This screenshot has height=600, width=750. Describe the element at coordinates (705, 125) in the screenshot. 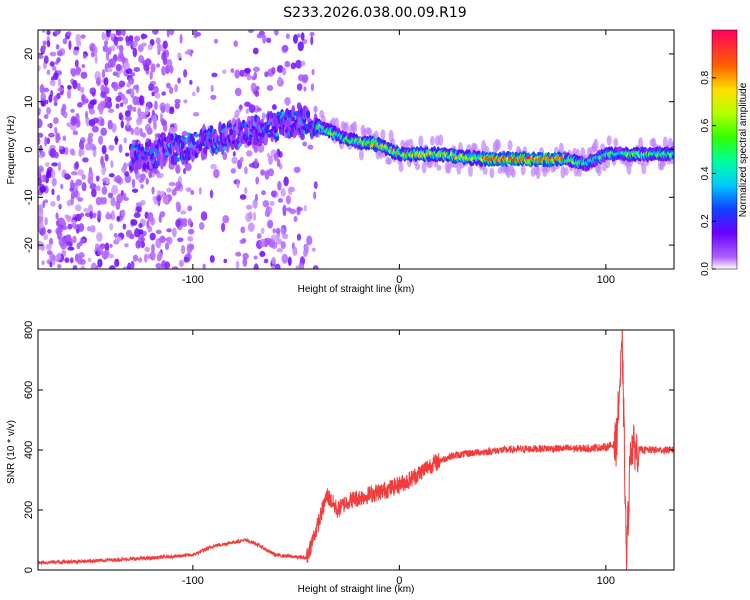

I see `colorbar-tick-label: 0.6` at that location.